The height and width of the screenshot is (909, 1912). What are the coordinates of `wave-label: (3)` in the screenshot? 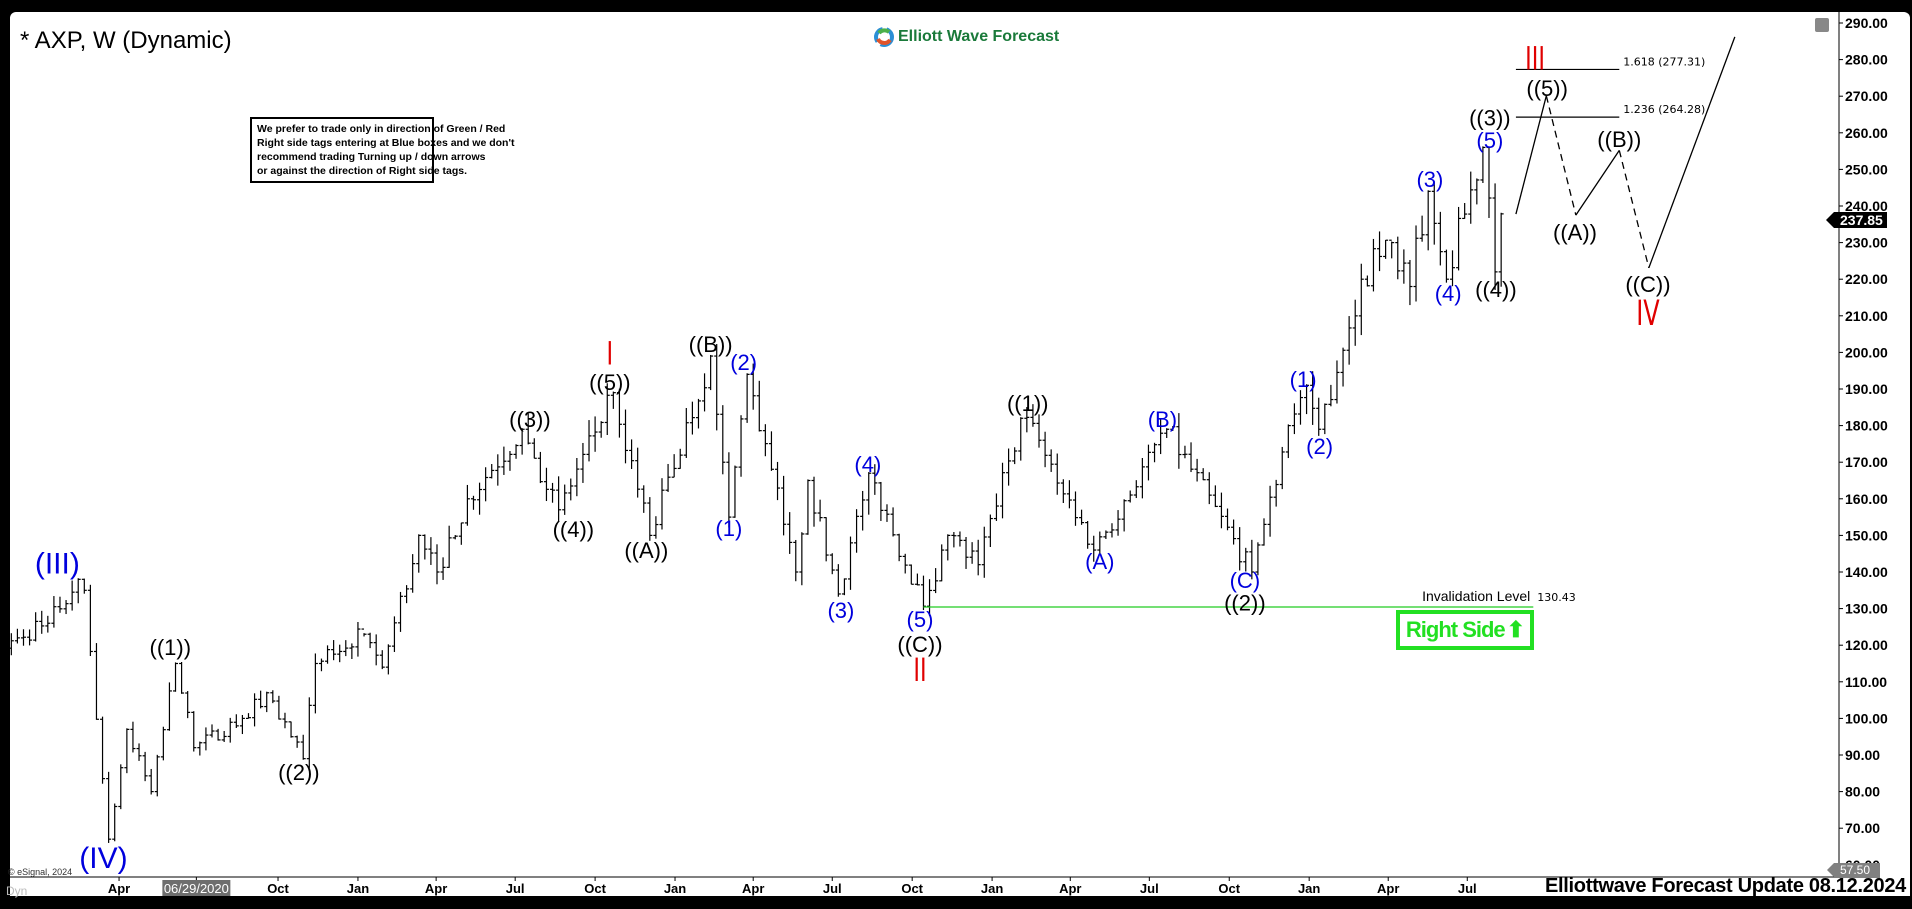 It's located at (1429, 179).